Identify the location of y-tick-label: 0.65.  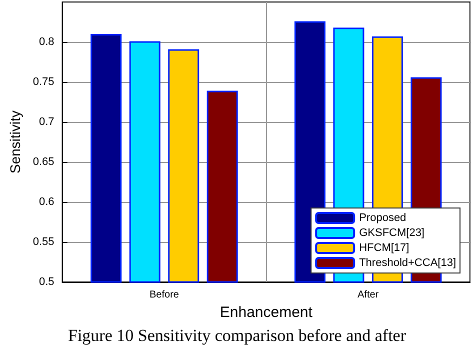
(43, 162).